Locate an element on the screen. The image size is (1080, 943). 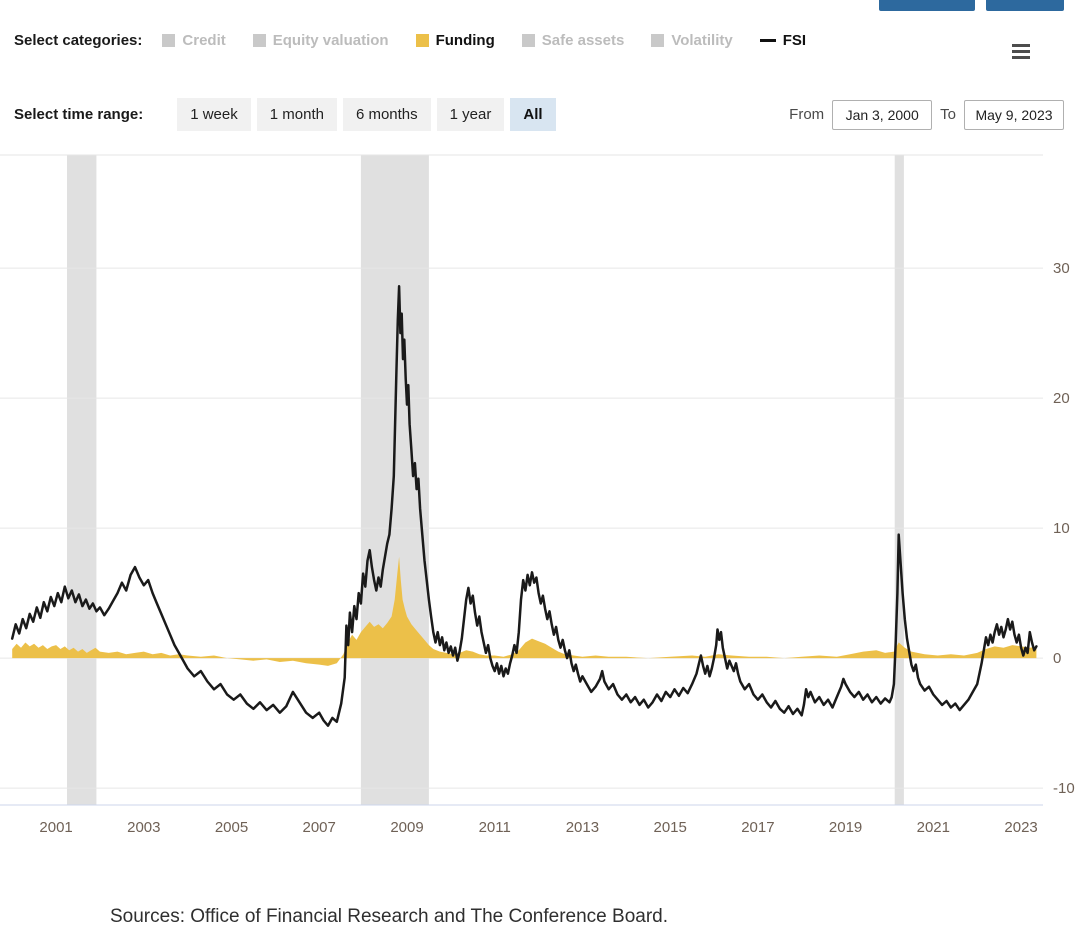
legend-label: Volatility is located at coordinates (702, 40).